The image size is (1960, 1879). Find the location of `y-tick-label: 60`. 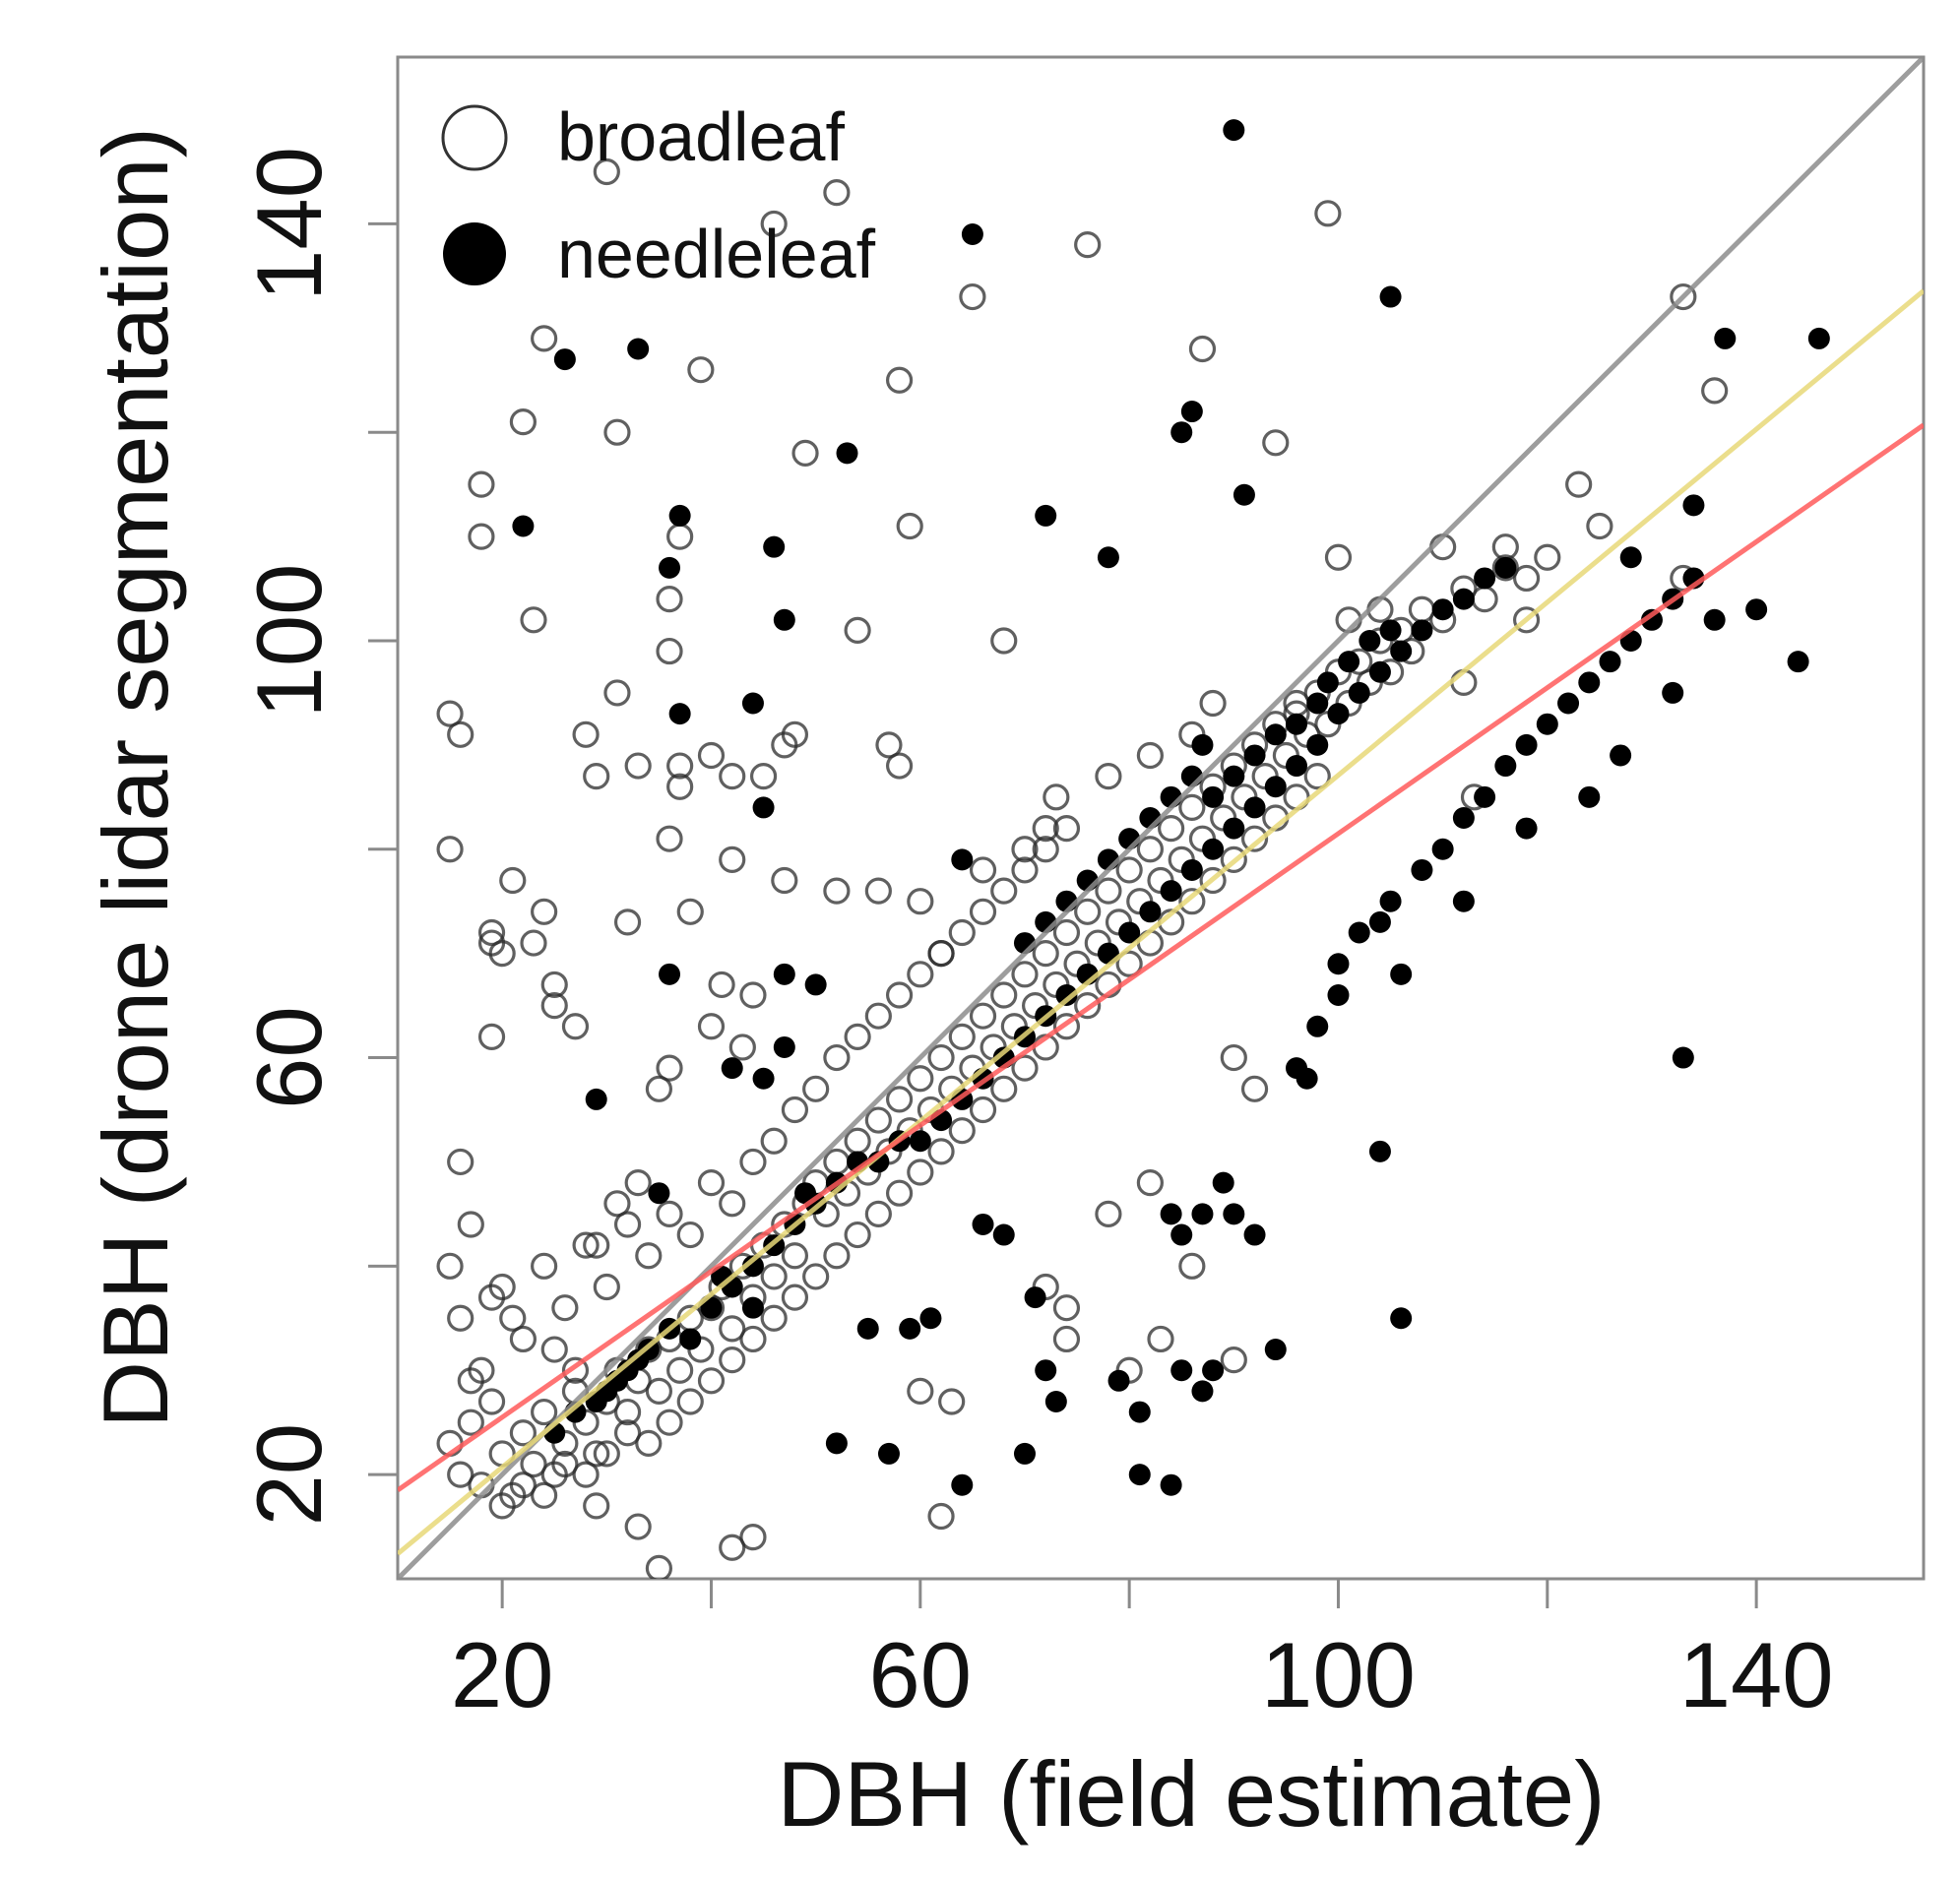

y-tick-label: 60 is located at coordinates (289, 1057).